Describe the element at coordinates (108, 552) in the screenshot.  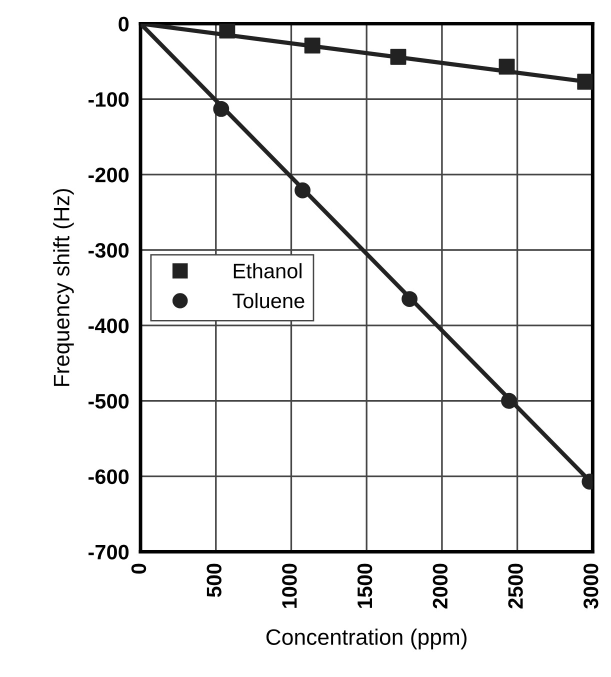
I see `y-tick-label: -700` at that location.